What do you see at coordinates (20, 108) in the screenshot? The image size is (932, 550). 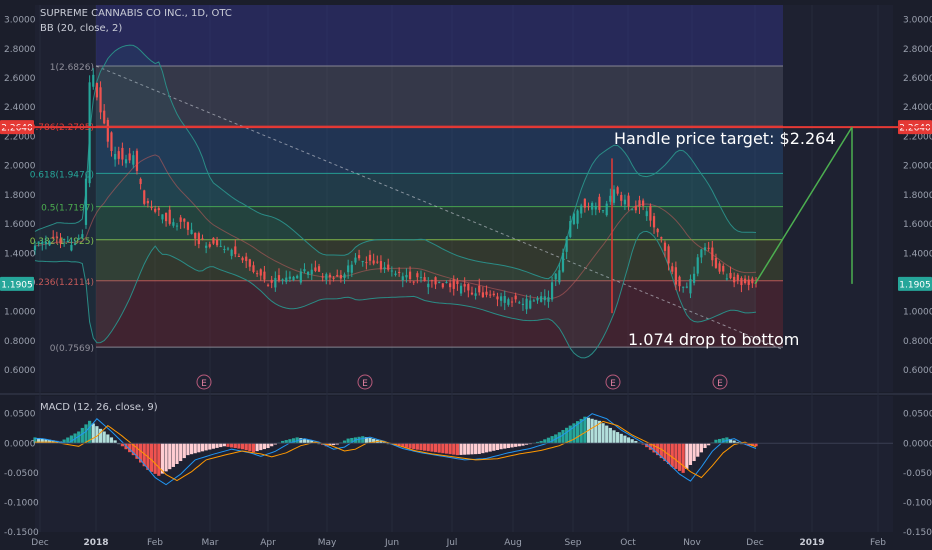 I see `left-price-tick: 2.4000` at bounding box center [20, 108].